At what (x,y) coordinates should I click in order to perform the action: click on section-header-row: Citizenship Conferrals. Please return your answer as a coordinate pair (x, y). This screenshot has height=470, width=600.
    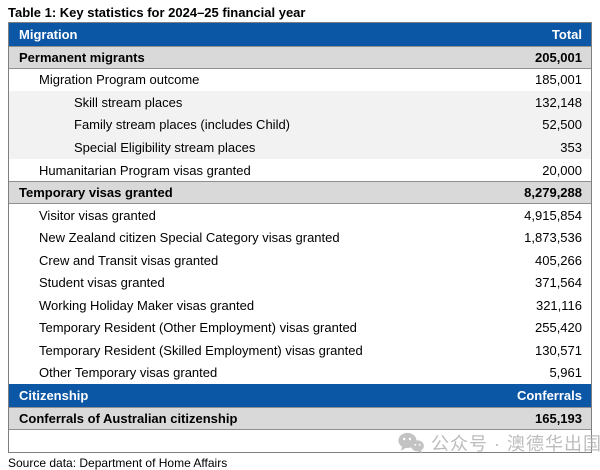
    Looking at the image, I should click on (300, 396).